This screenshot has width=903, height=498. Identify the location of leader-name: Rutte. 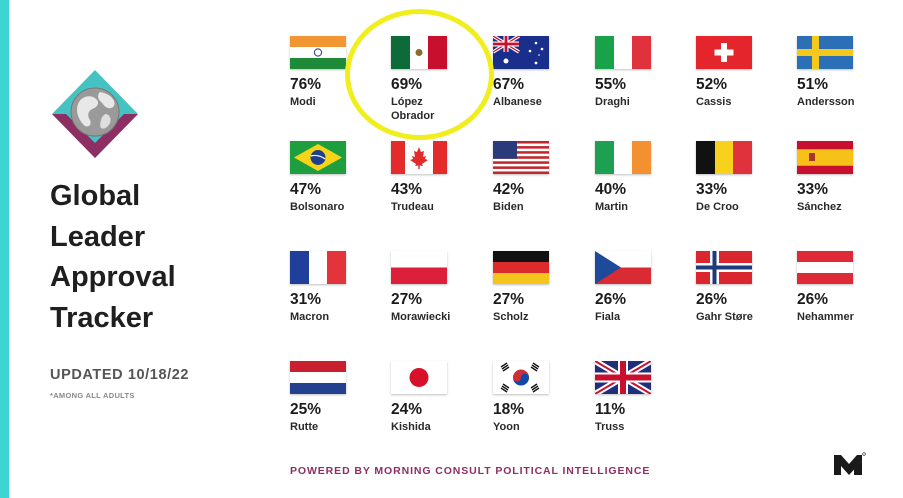
(304, 427).